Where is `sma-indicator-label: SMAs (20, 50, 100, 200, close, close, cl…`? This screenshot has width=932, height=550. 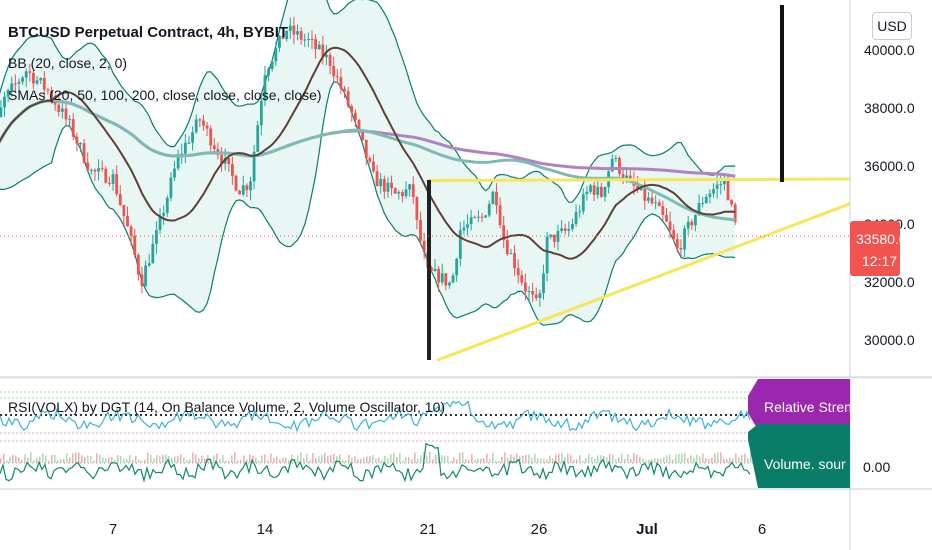 sma-indicator-label: SMAs (20, 50, 100, 200, close, close, cl… is located at coordinates (165, 95).